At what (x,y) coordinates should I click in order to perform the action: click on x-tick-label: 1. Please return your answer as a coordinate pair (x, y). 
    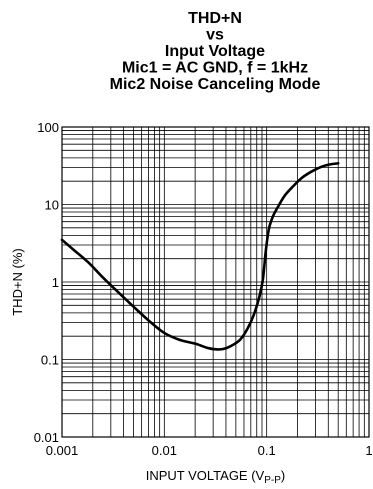
    Looking at the image, I should click on (368, 450).